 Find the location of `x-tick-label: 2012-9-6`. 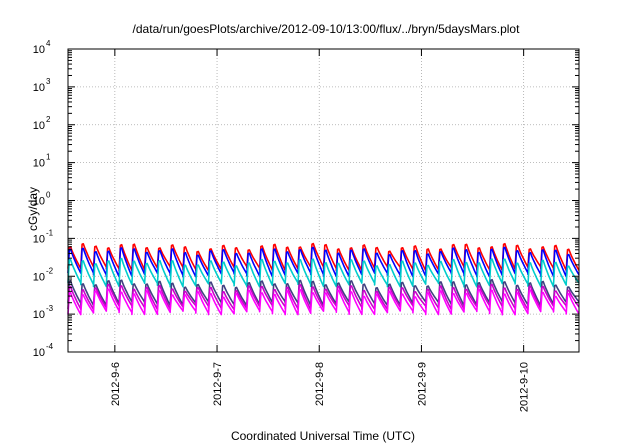

x-tick-label: 2012-9-6 is located at coordinates (116, 384).